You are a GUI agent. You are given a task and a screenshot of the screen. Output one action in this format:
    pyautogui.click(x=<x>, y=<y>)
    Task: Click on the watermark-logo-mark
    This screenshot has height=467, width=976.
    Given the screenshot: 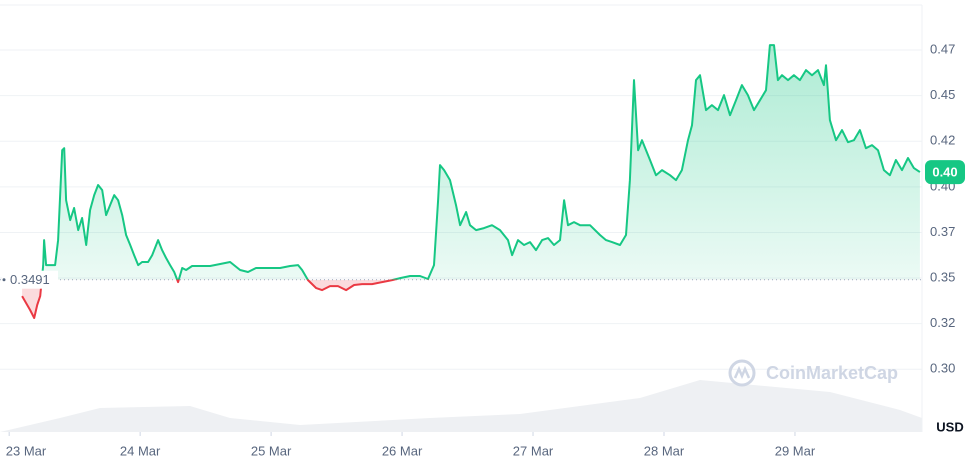 What is the action you would take?
    pyautogui.click(x=742, y=372)
    